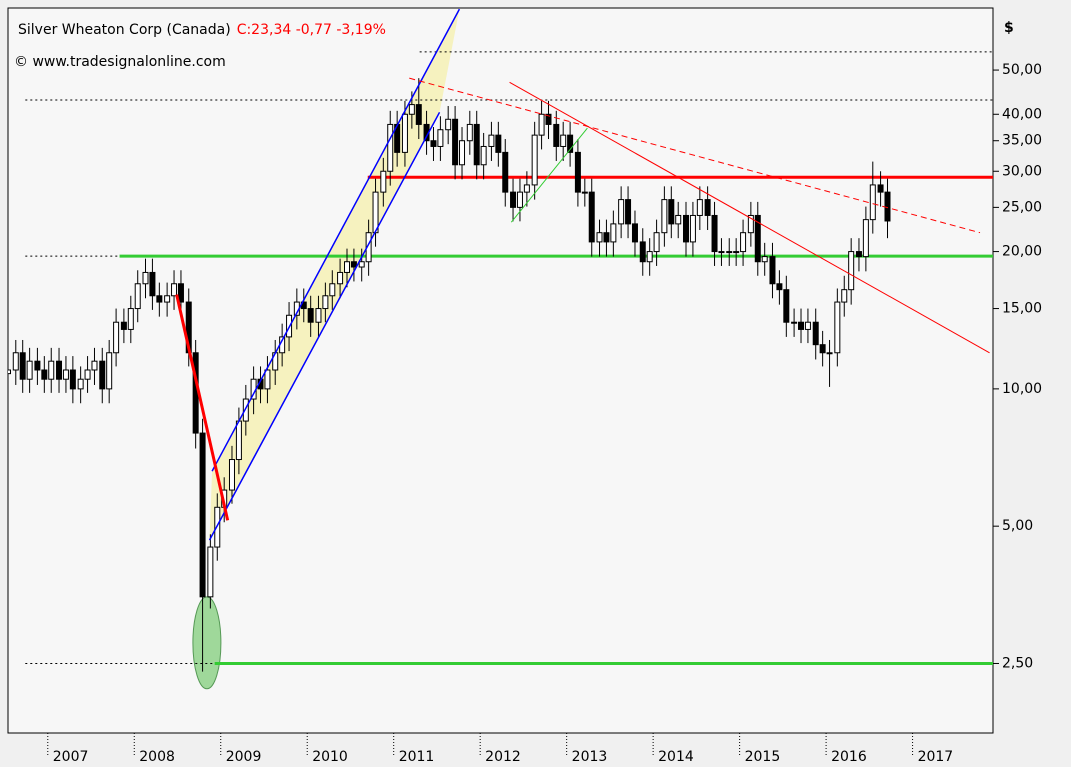 This screenshot has width=1071, height=767. What do you see at coordinates (763, 757) in the screenshot?
I see `x-tick-label: 2015` at bounding box center [763, 757].